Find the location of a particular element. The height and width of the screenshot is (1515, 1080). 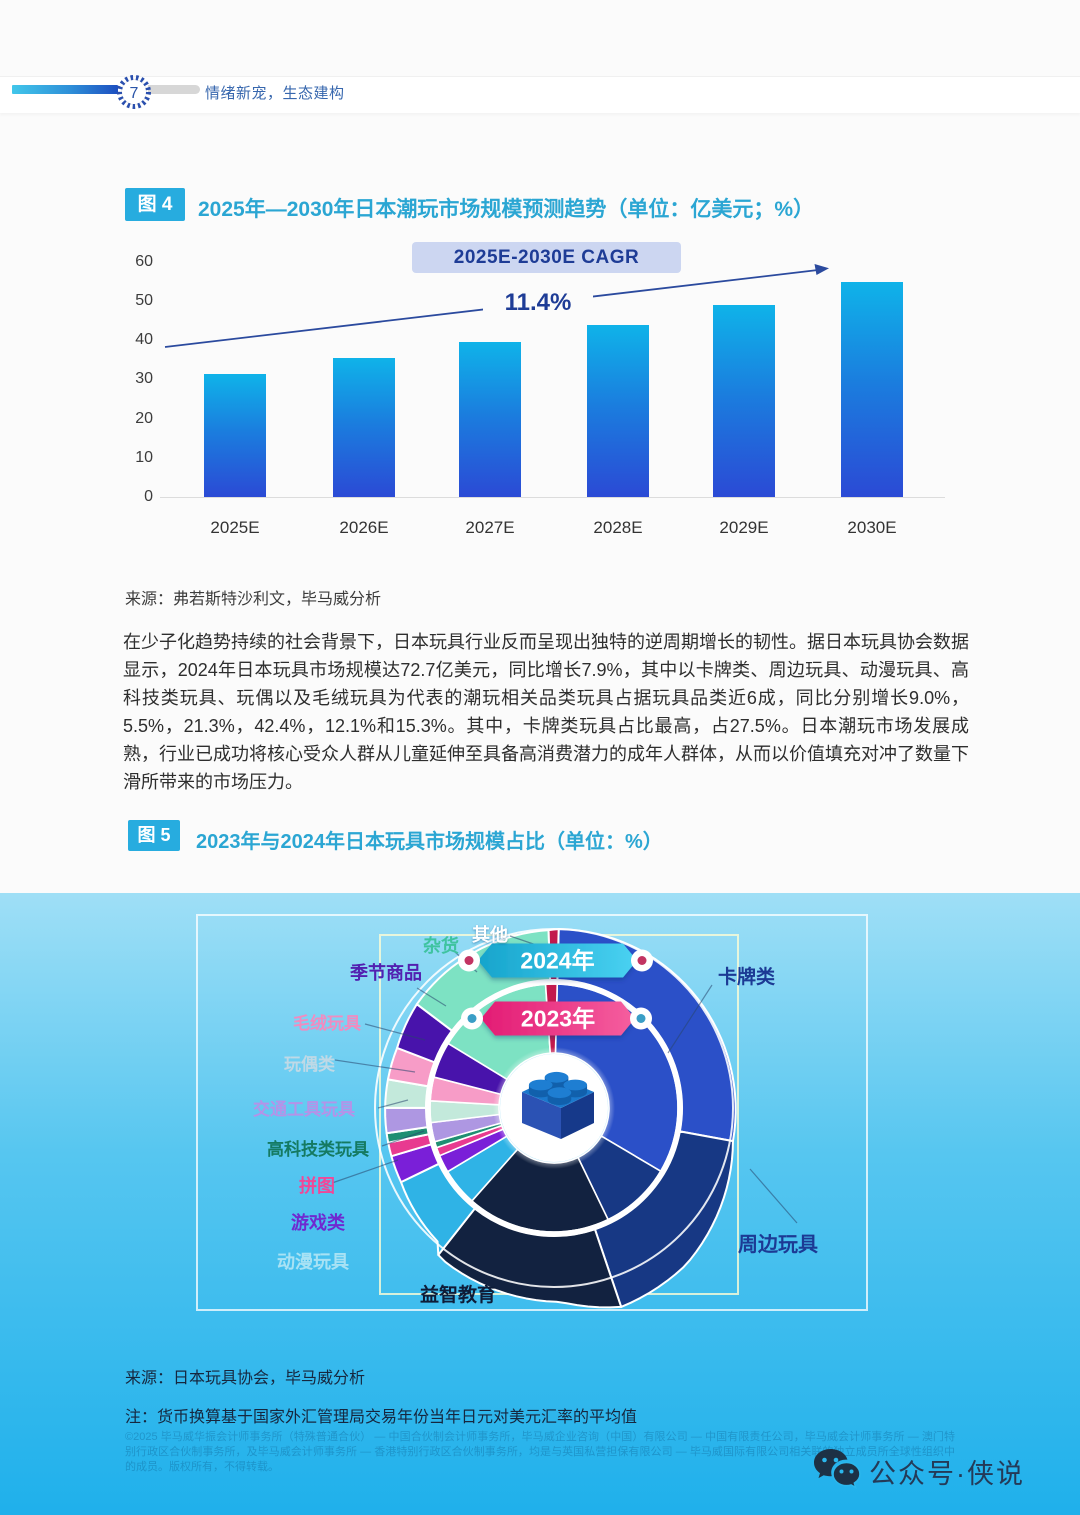

donut-label-卡牌类: 卡牌类 is located at coordinates (747, 977).